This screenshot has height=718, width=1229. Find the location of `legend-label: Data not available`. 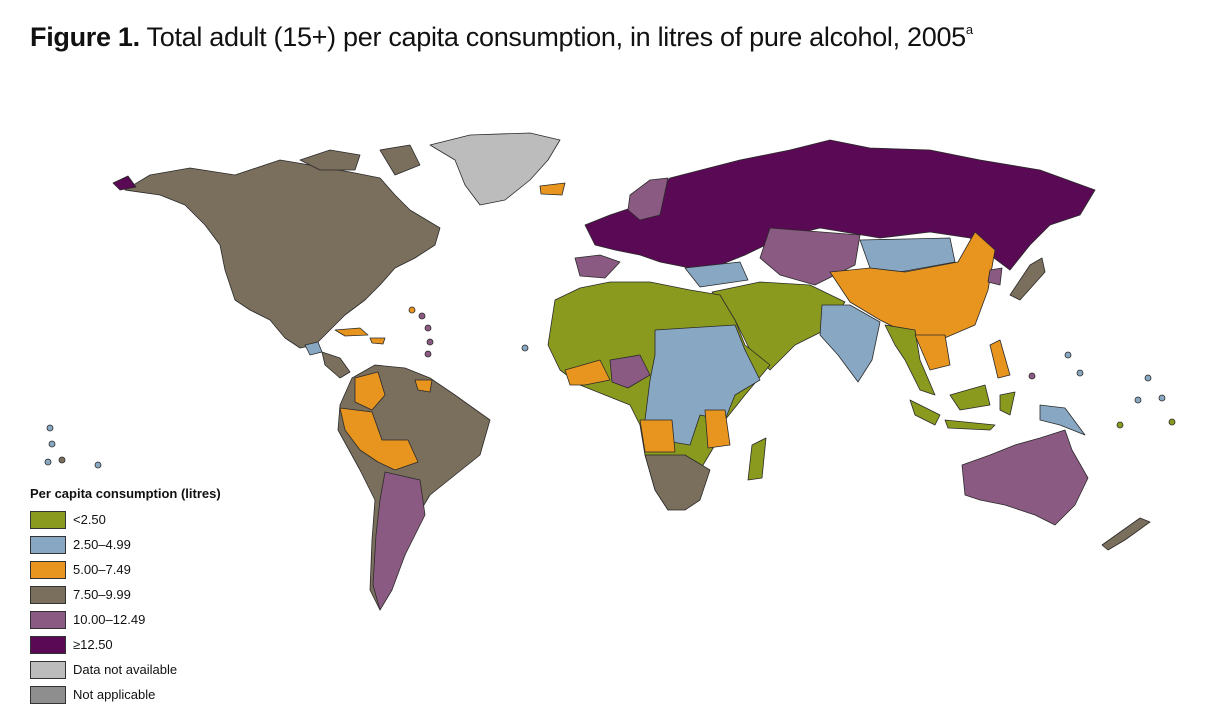

legend-label: Data not available is located at coordinates (125, 669).